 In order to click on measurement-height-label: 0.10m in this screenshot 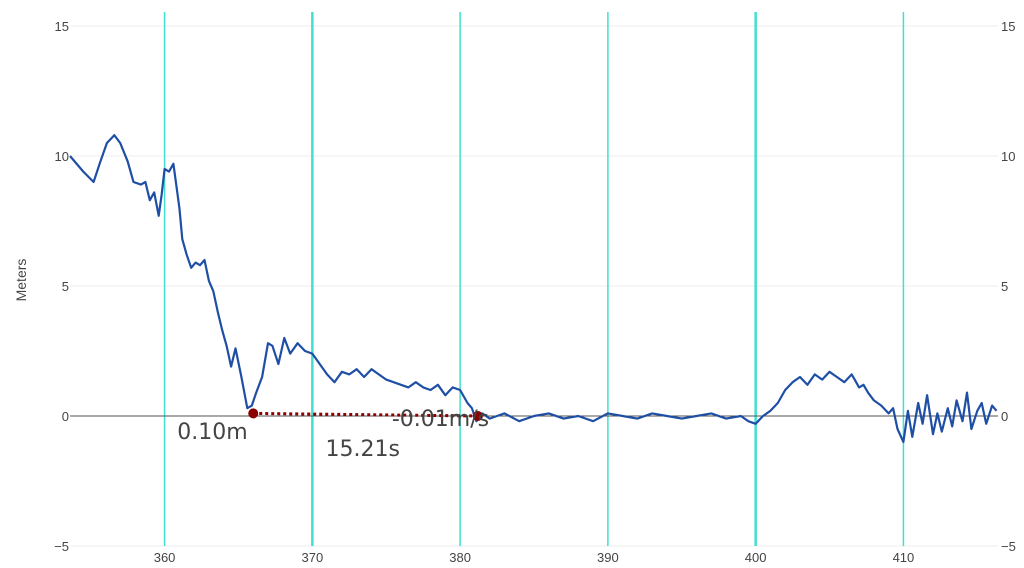, I will do `click(212, 432)`.